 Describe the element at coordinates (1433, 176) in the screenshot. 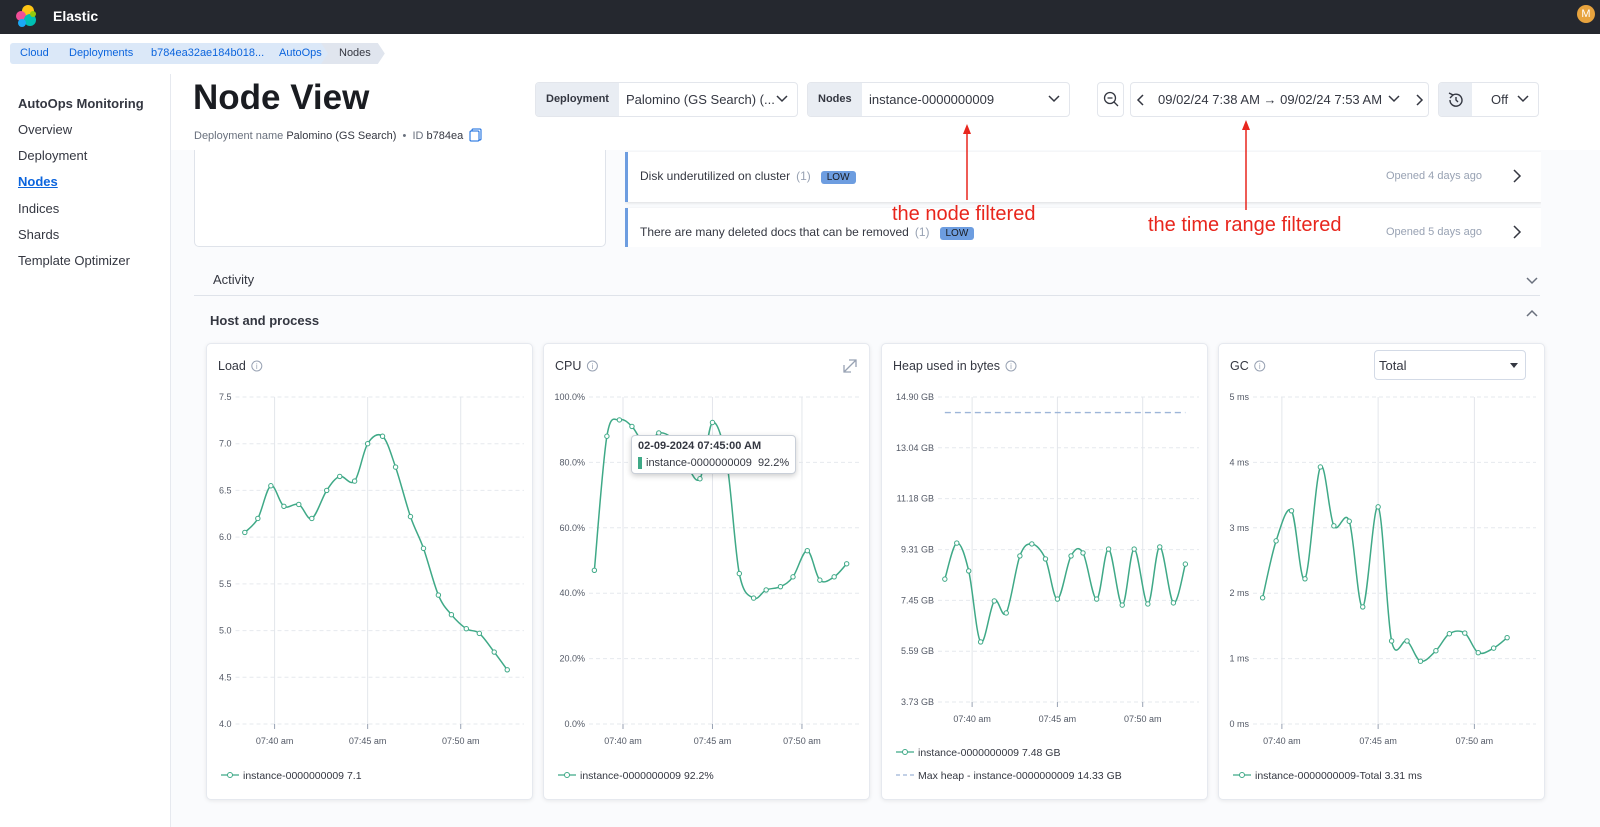

I see `event-opened: Opened 4 days ago` at that location.